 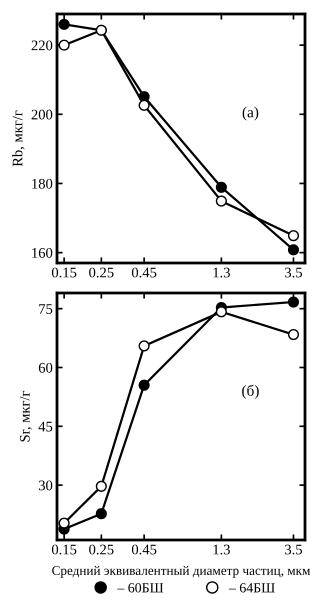 What do you see at coordinates (42, 183) in the screenshot?
I see `y-tick-label: 180` at bounding box center [42, 183].